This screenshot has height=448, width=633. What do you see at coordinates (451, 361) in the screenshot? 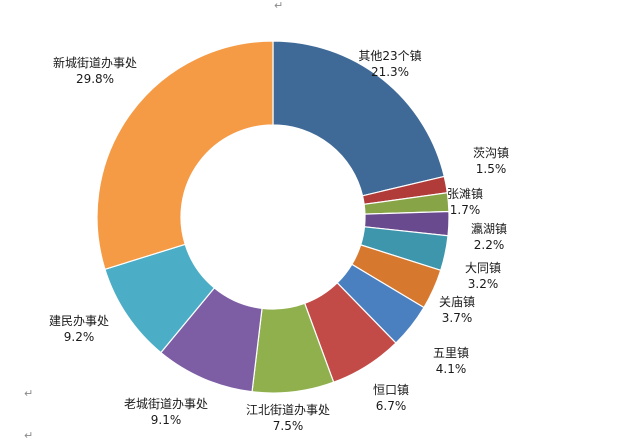
I see `slice-label-7: 五里镇 4.1%` at bounding box center [451, 361].